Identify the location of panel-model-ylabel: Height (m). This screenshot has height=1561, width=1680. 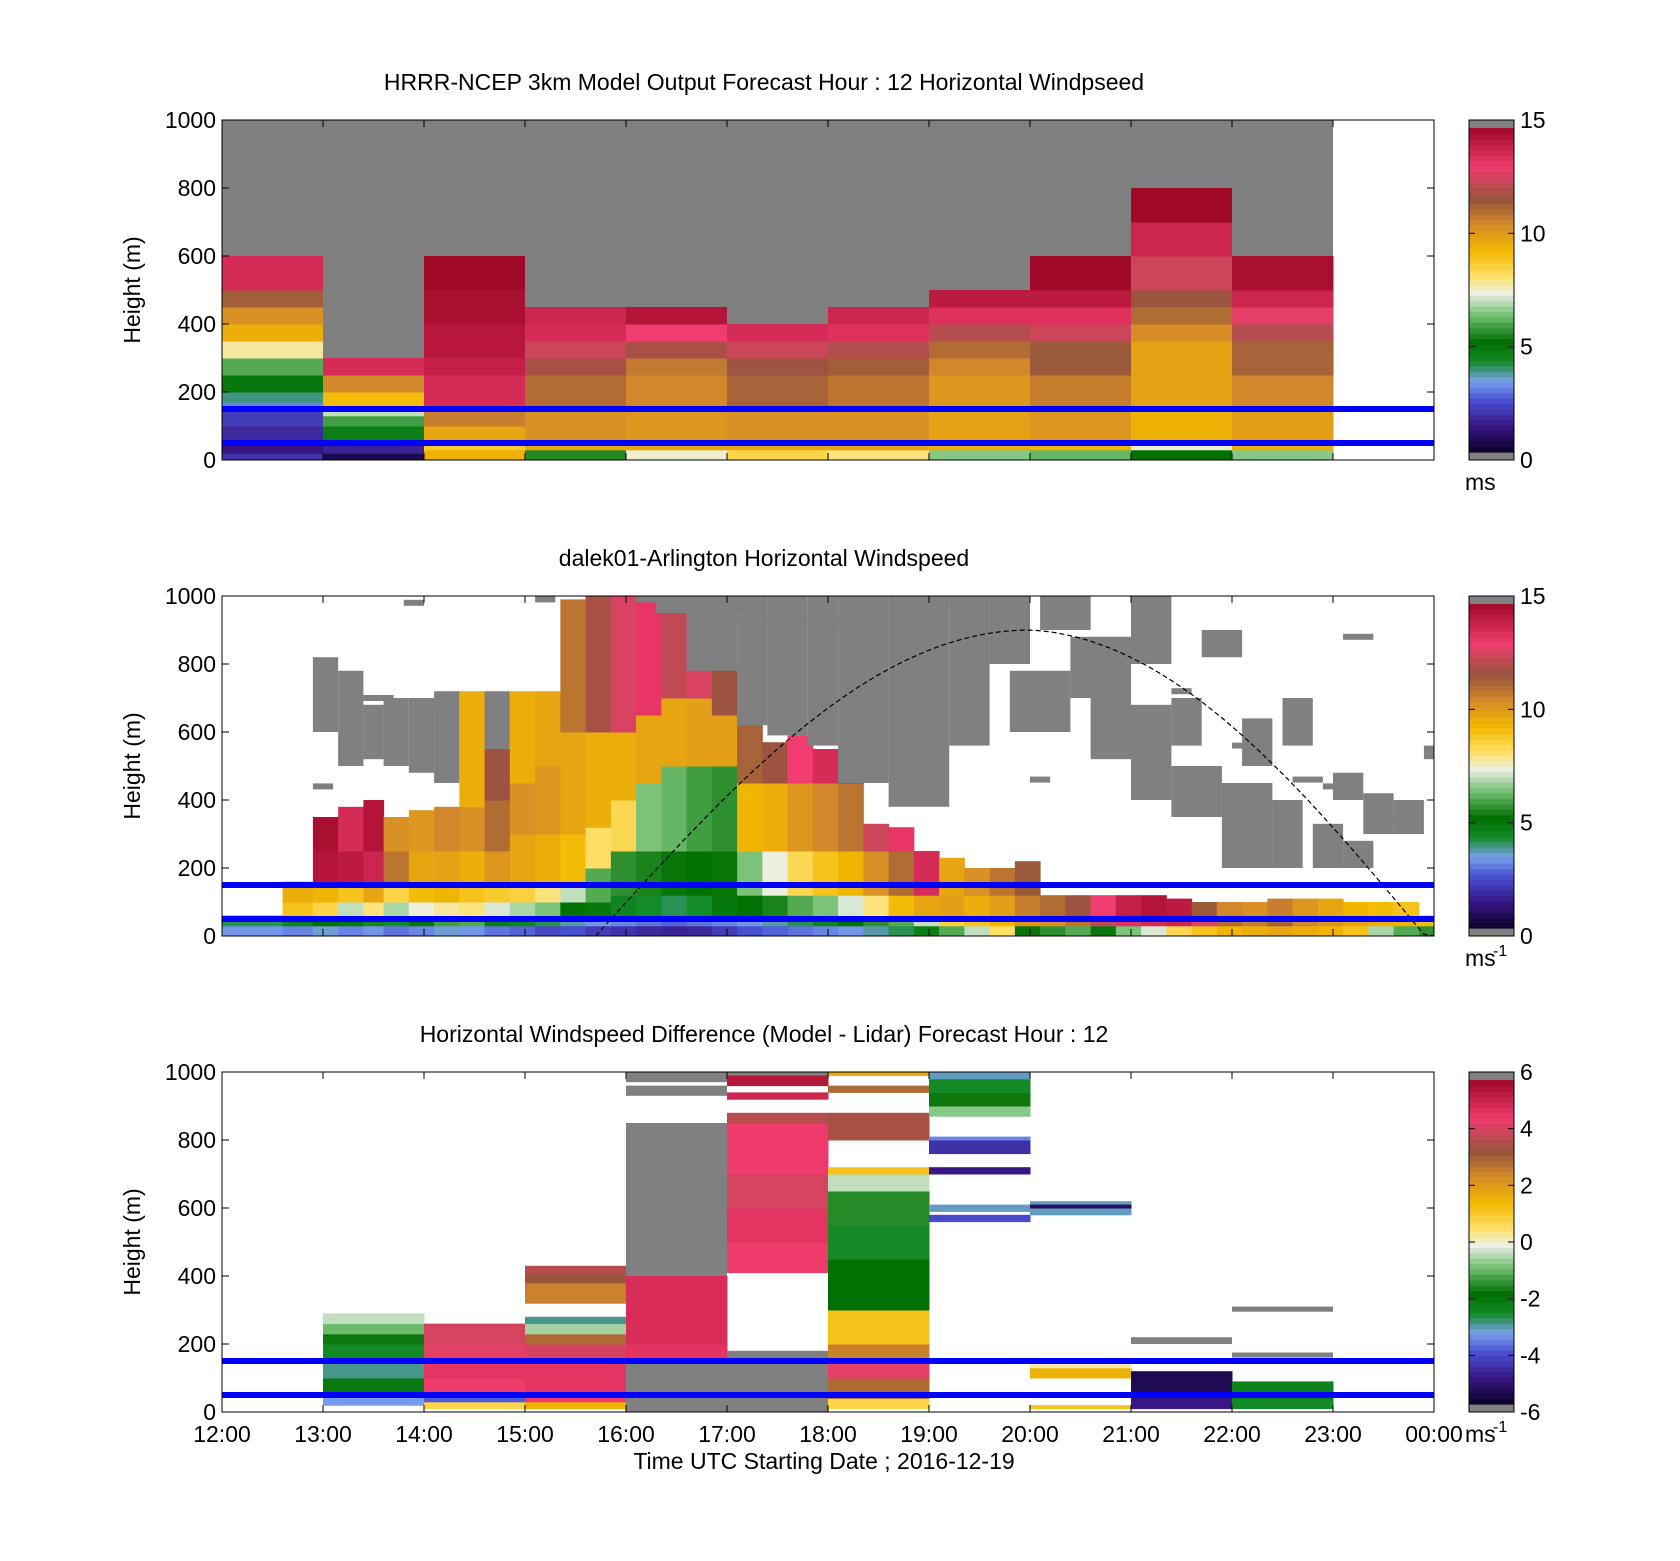
(132, 289).